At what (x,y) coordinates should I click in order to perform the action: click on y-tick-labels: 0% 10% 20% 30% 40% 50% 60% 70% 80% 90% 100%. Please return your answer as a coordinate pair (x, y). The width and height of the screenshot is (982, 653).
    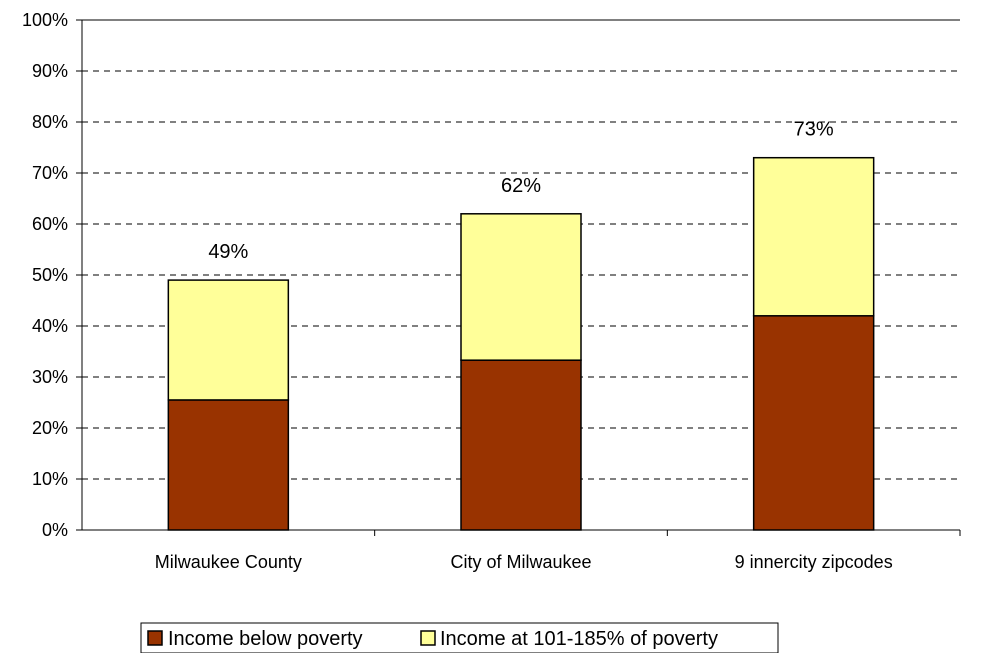
    Looking at the image, I should click on (45, 275).